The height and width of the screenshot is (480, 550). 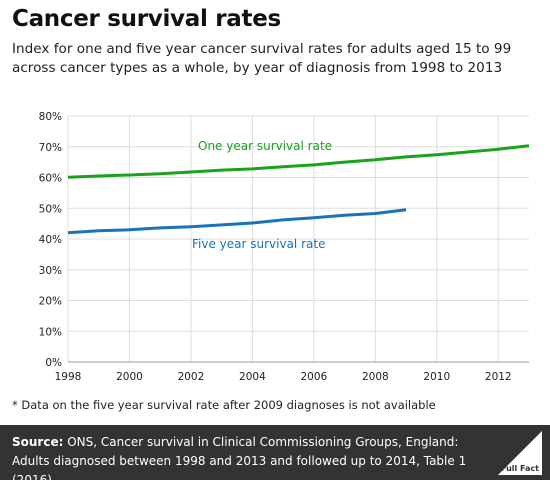 What do you see at coordinates (265, 146) in the screenshot?
I see `series-label-one-year: One year survival rate` at bounding box center [265, 146].